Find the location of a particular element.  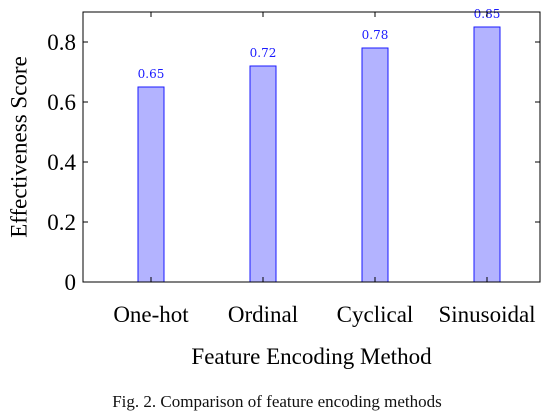

bar-value-label: 0.65 is located at coordinates (151, 74).